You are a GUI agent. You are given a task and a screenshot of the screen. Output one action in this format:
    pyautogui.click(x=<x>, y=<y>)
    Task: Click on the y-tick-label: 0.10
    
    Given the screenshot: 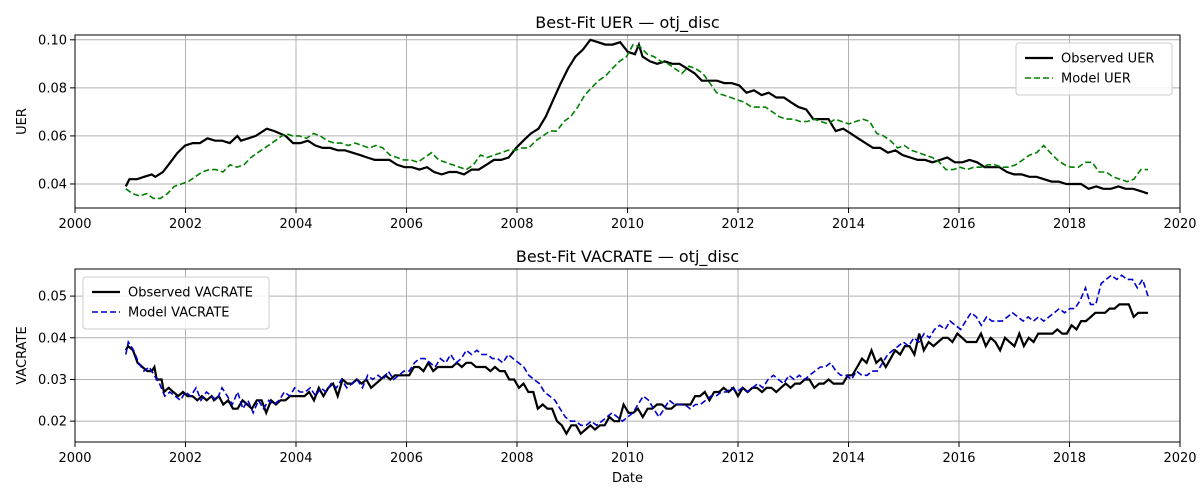 What is the action you would take?
    pyautogui.click(x=52, y=40)
    